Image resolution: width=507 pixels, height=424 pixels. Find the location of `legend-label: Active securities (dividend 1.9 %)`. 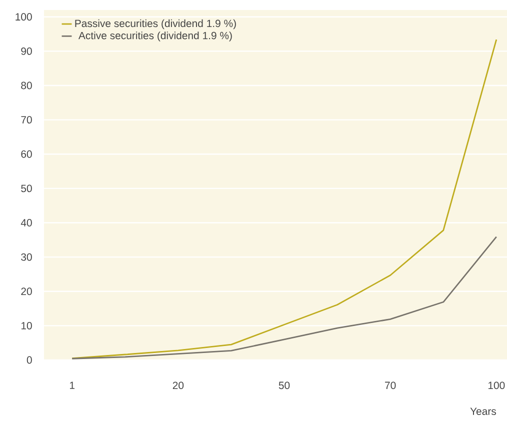

legend-label: Active securities (dividend 1.9 %) is located at coordinates (155, 37).